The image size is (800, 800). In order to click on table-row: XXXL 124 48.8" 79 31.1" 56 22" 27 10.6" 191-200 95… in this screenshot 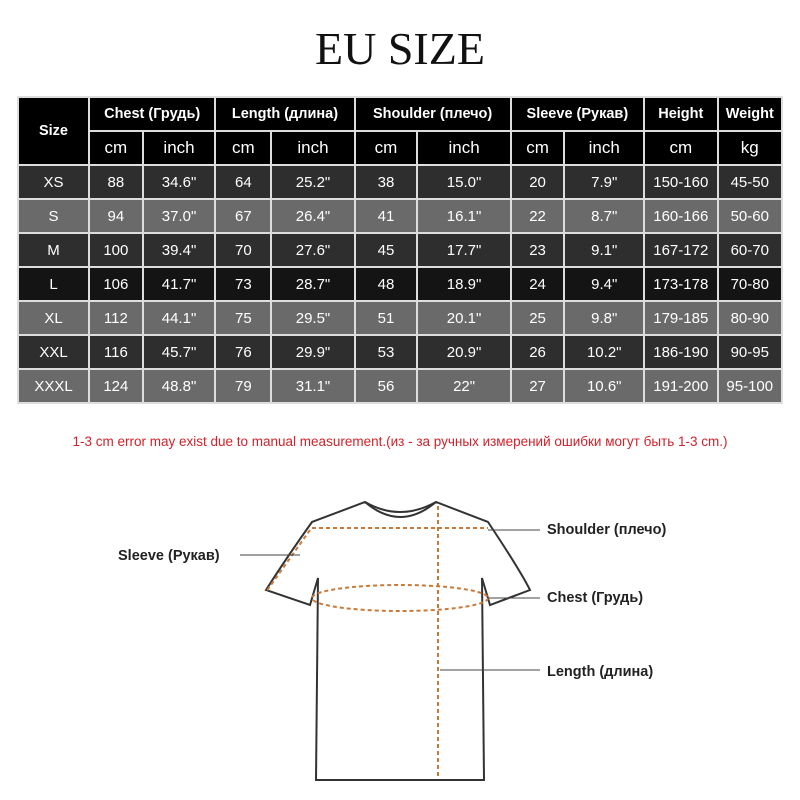, I will do `click(400, 386)`.